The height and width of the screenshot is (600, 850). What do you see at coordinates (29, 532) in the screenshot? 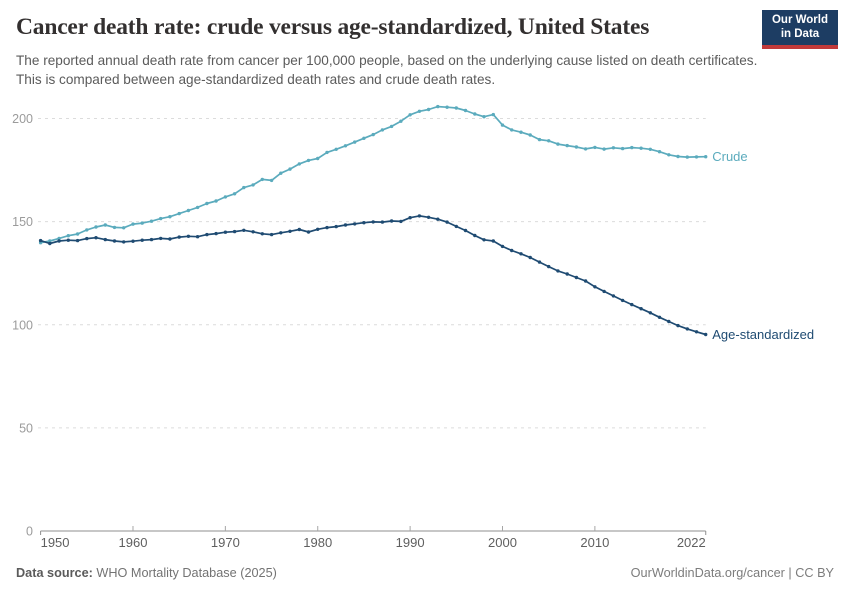
I see `y-tick-label: 0` at bounding box center [29, 532].